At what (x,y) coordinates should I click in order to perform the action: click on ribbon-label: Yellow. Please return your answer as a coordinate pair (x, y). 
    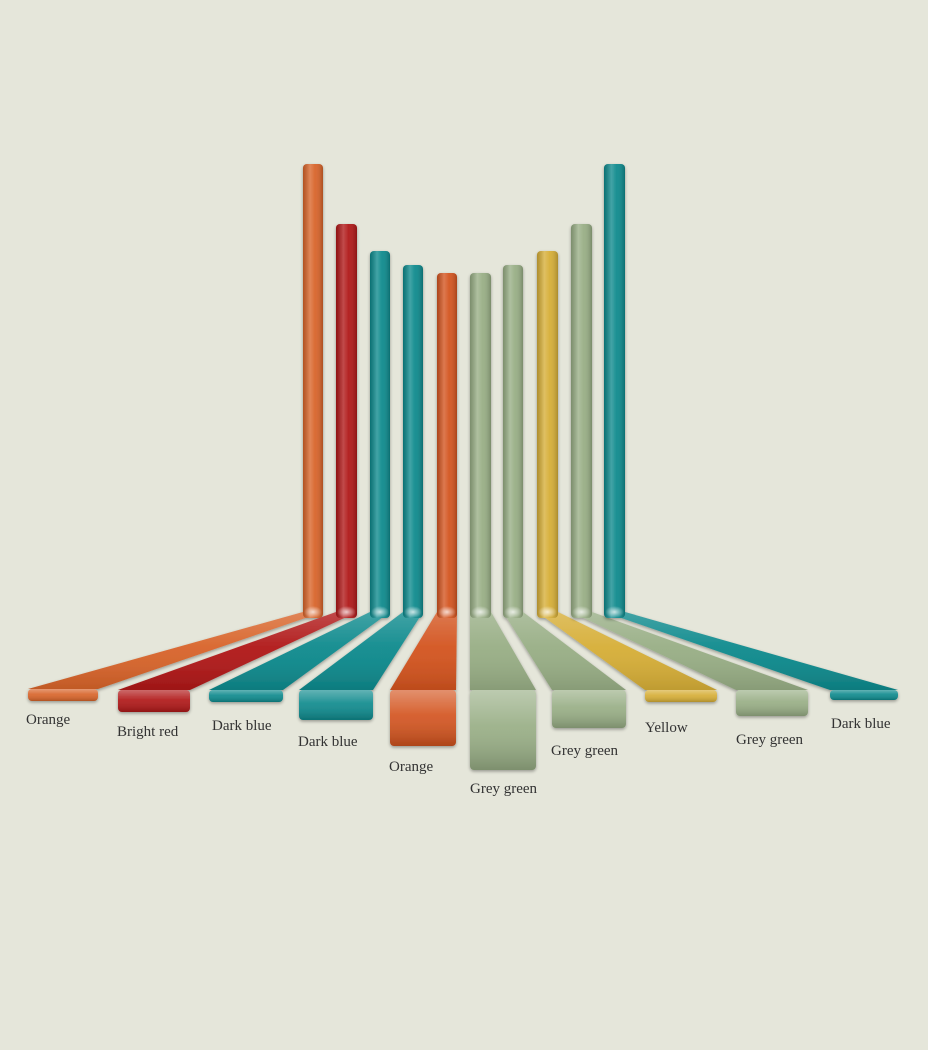
    Looking at the image, I should click on (666, 728).